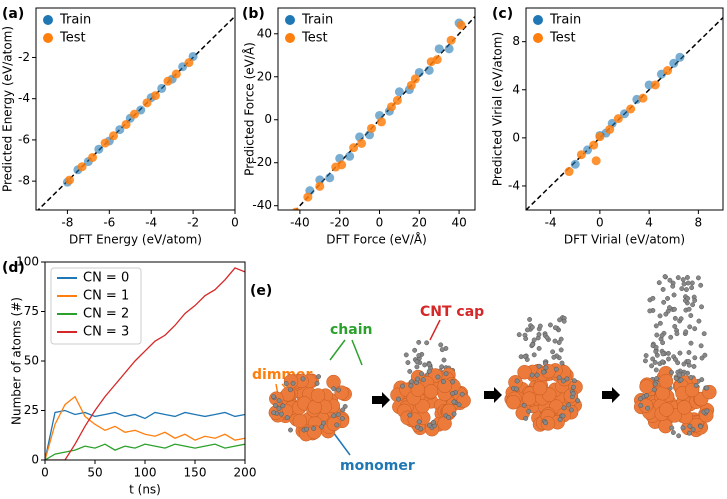 The width and height of the screenshot is (727, 499). Describe the element at coordinates (94, 473) in the screenshot. I see `x-tick-label: 50` at that location.